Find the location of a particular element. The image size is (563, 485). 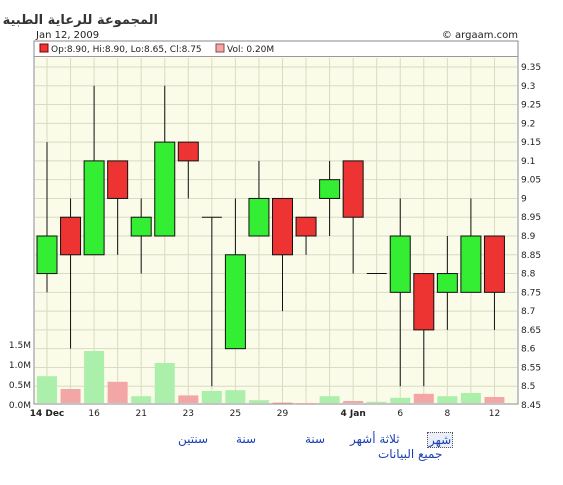

price-tick-label: 9.1 is located at coordinates (528, 162).